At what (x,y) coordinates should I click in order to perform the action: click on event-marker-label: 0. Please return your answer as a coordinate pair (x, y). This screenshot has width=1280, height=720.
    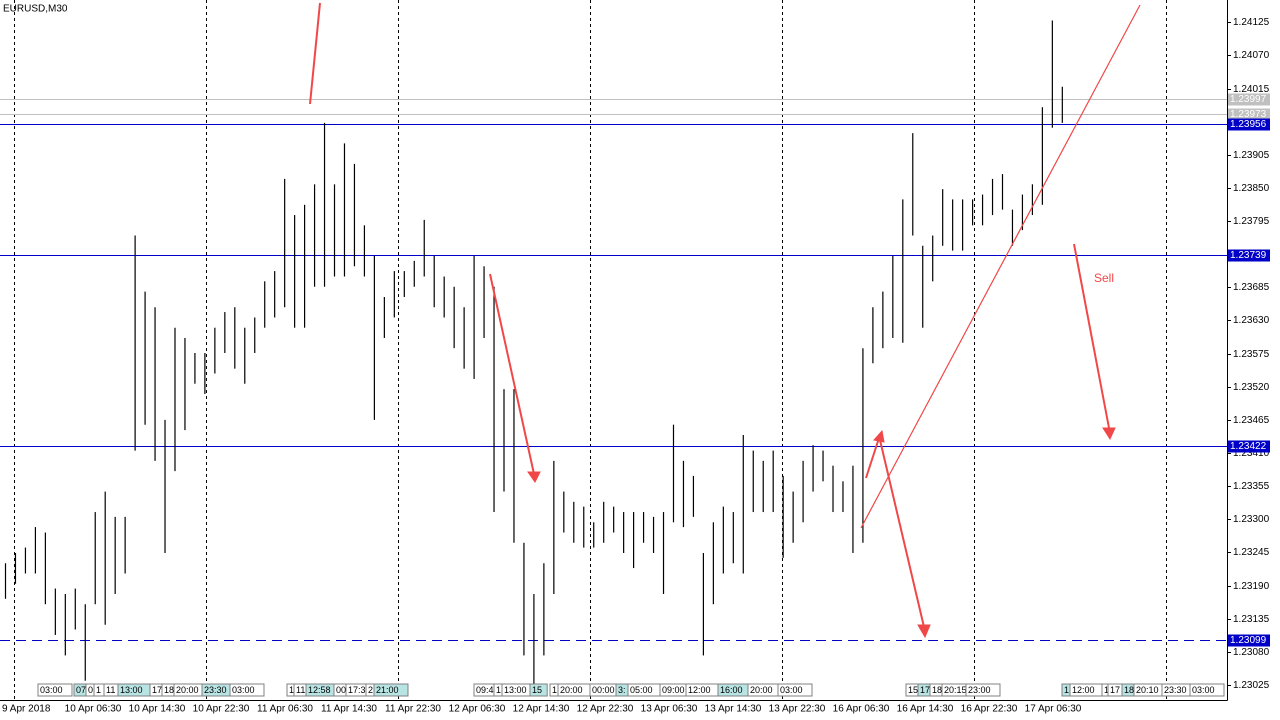
    Looking at the image, I should click on (90, 690).